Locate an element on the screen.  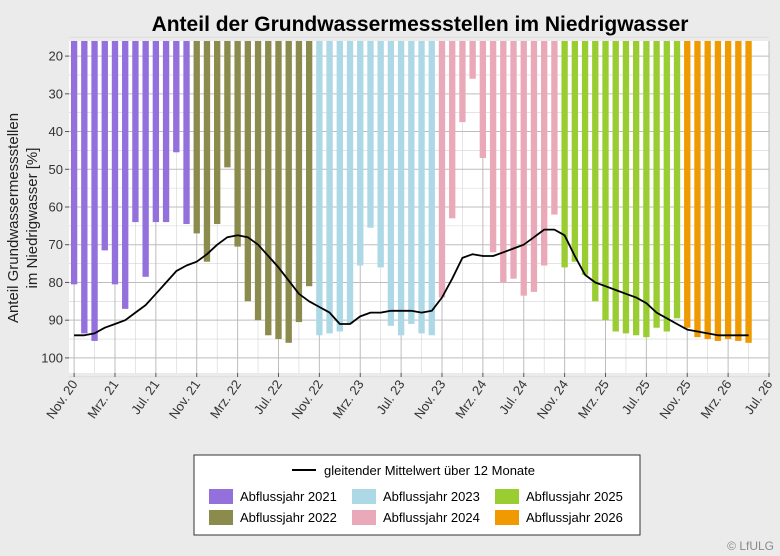
legend-label-2023: Abflussjahr 2023 is located at coordinates (431, 496).